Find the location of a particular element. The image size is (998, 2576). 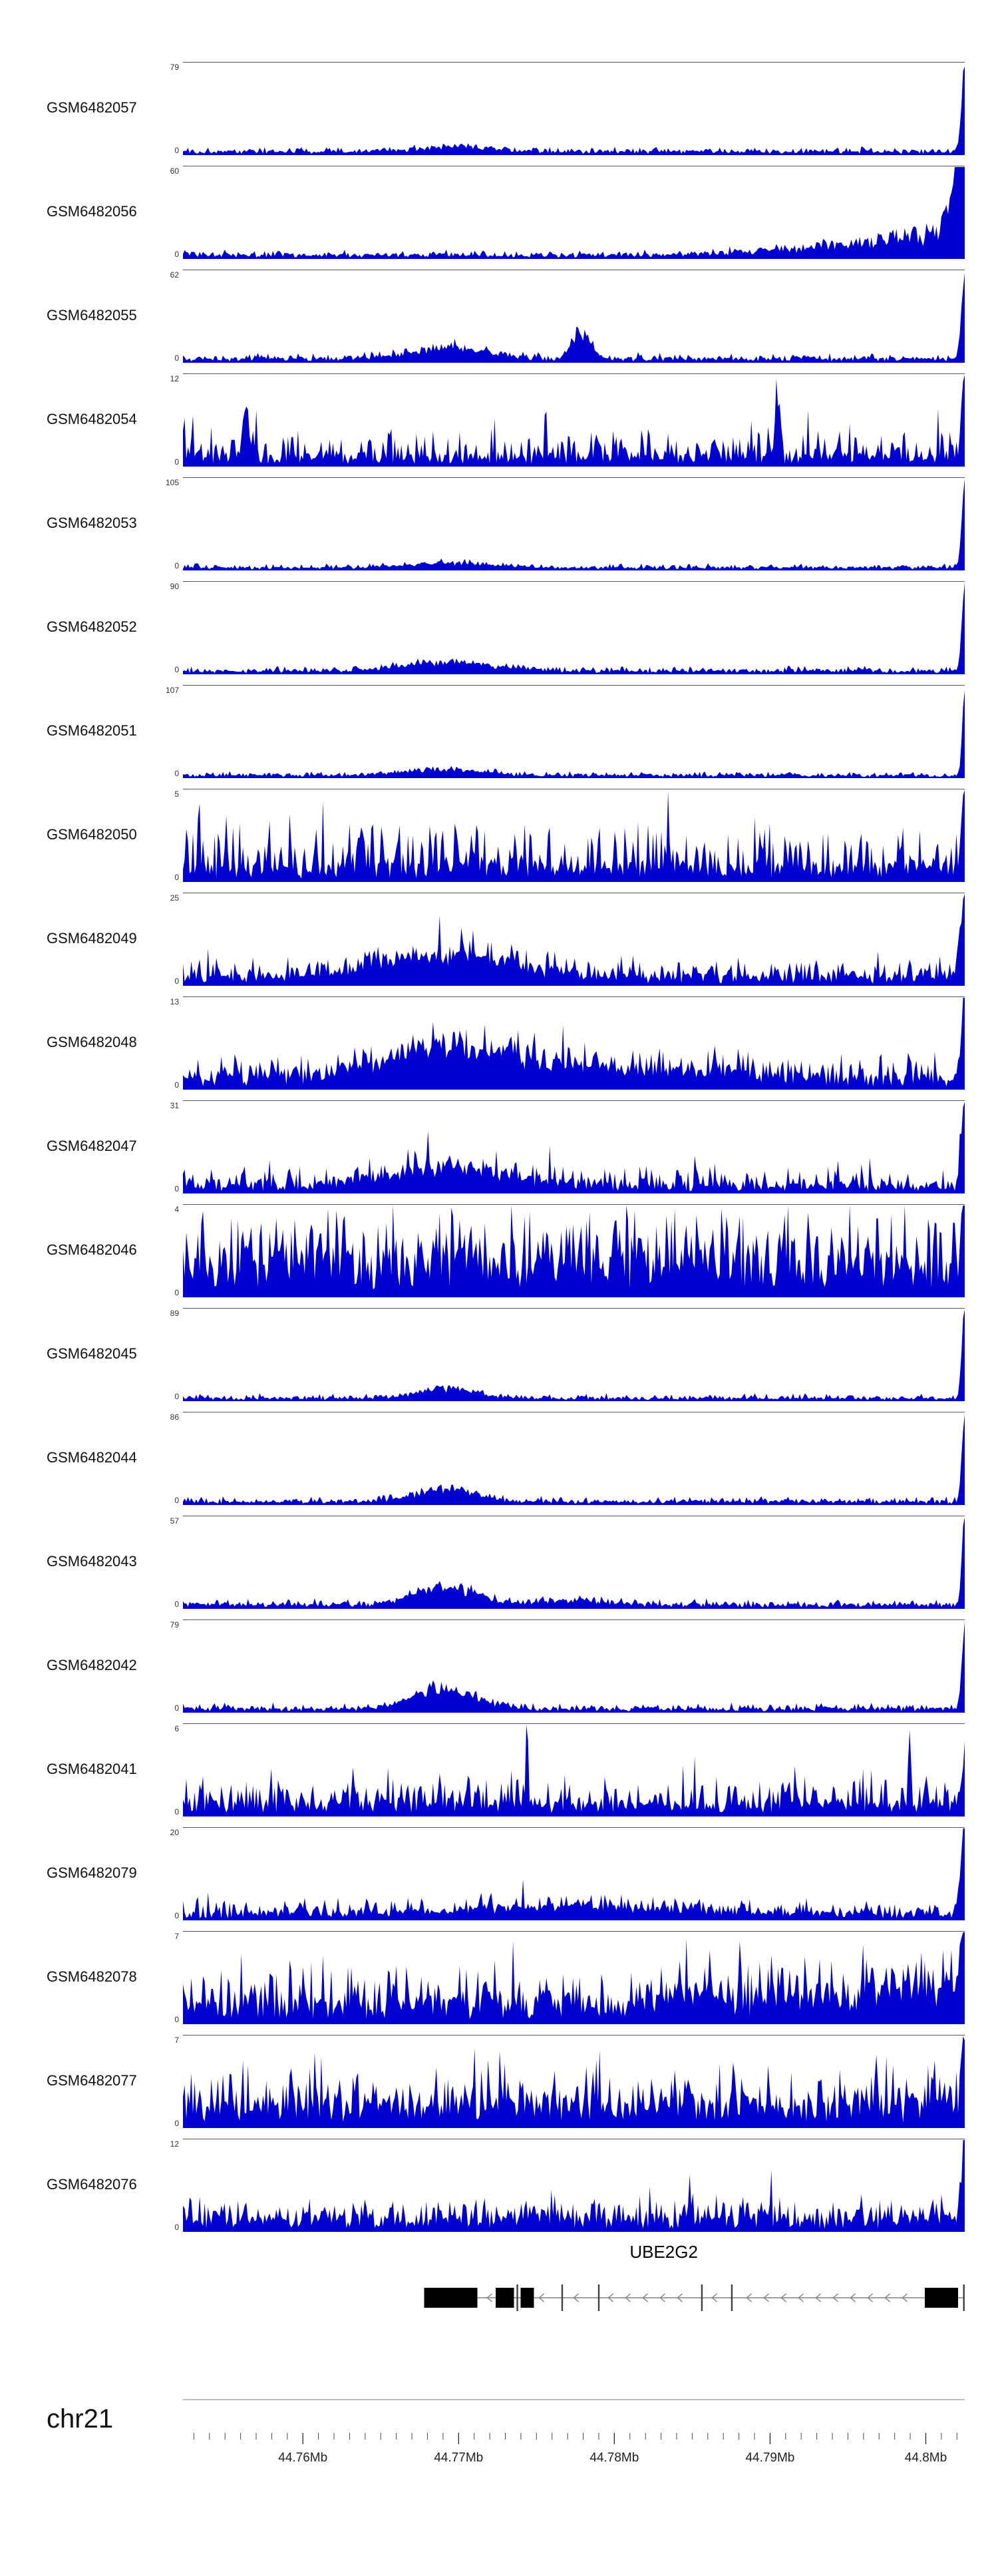

track-sample-label: GSM6482078 is located at coordinates (92, 1976).